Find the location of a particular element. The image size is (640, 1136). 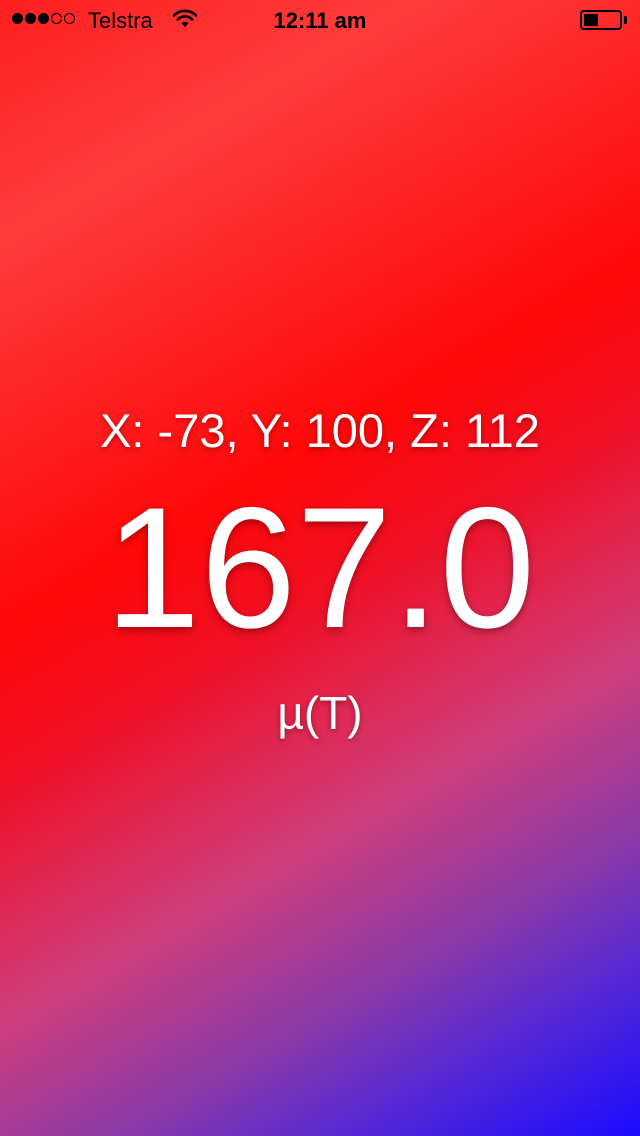

status-time: 12:11 am is located at coordinates (320, 20).